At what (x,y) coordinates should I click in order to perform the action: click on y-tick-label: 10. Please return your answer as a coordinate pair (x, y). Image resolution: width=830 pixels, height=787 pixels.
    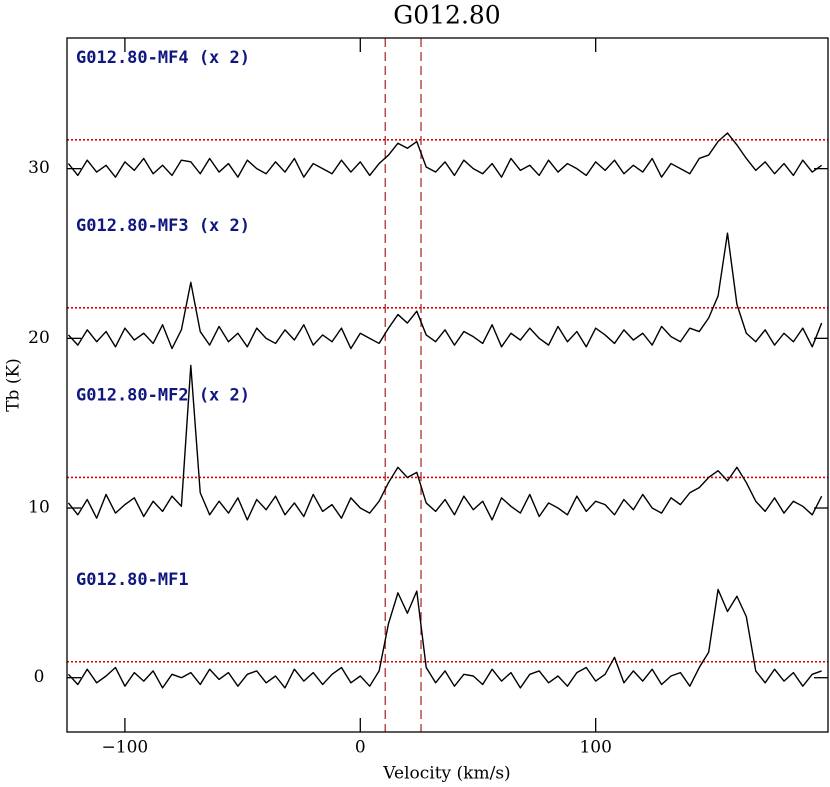
    Looking at the image, I should click on (39, 508).